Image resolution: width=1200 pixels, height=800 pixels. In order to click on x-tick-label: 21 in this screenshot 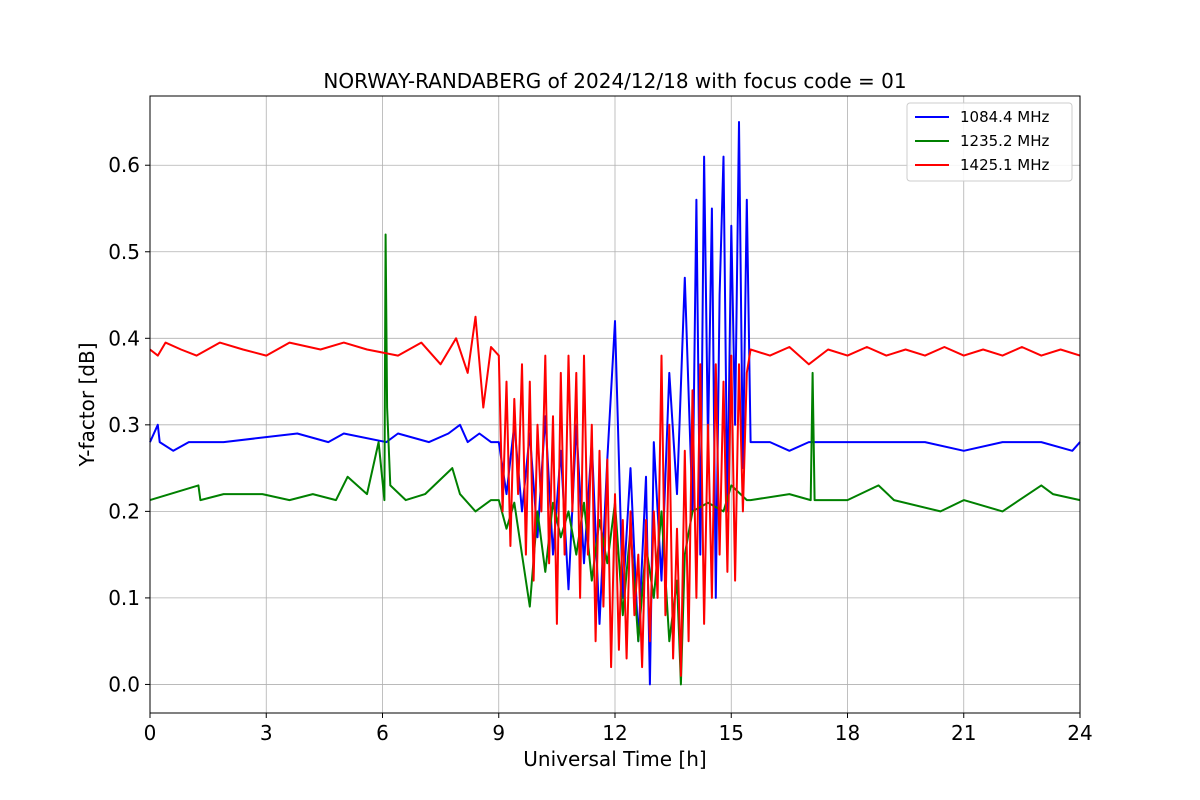, I will do `click(963, 733)`.